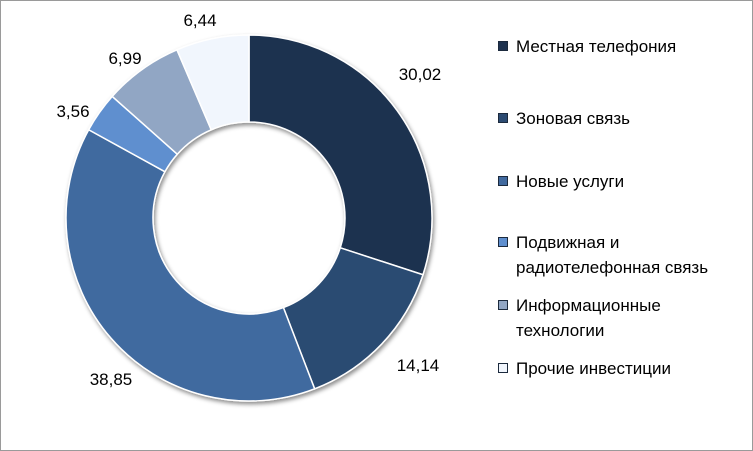 The image size is (753, 451). What do you see at coordinates (596, 46) in the screenshot?
I see `legend-label: Местная телефония` at bounding box center [596, 46].